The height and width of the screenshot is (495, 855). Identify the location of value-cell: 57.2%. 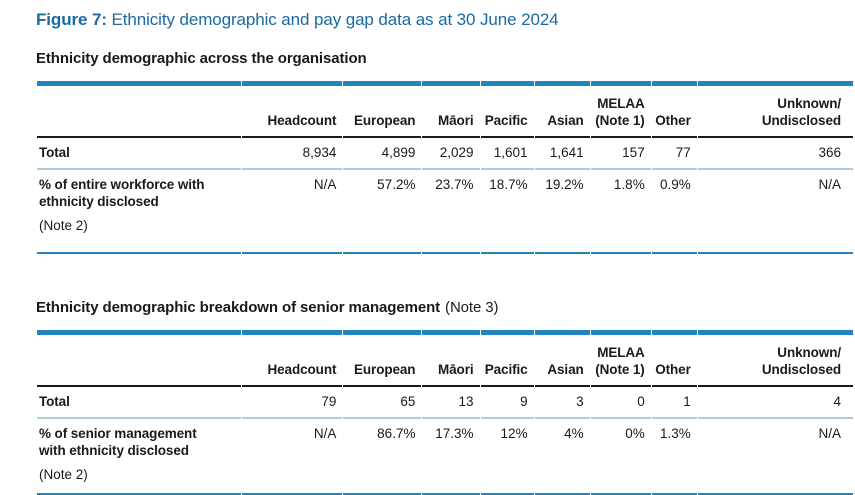
(382, 212).